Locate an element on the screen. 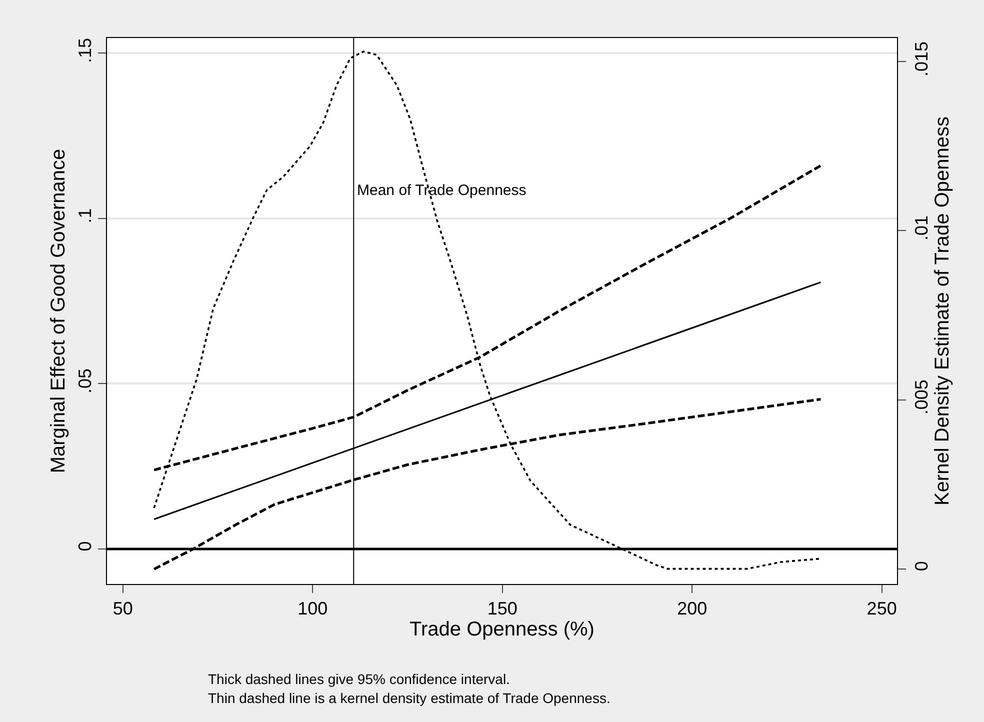  y-tick-label: 0 is located at coordinates (84, 546).